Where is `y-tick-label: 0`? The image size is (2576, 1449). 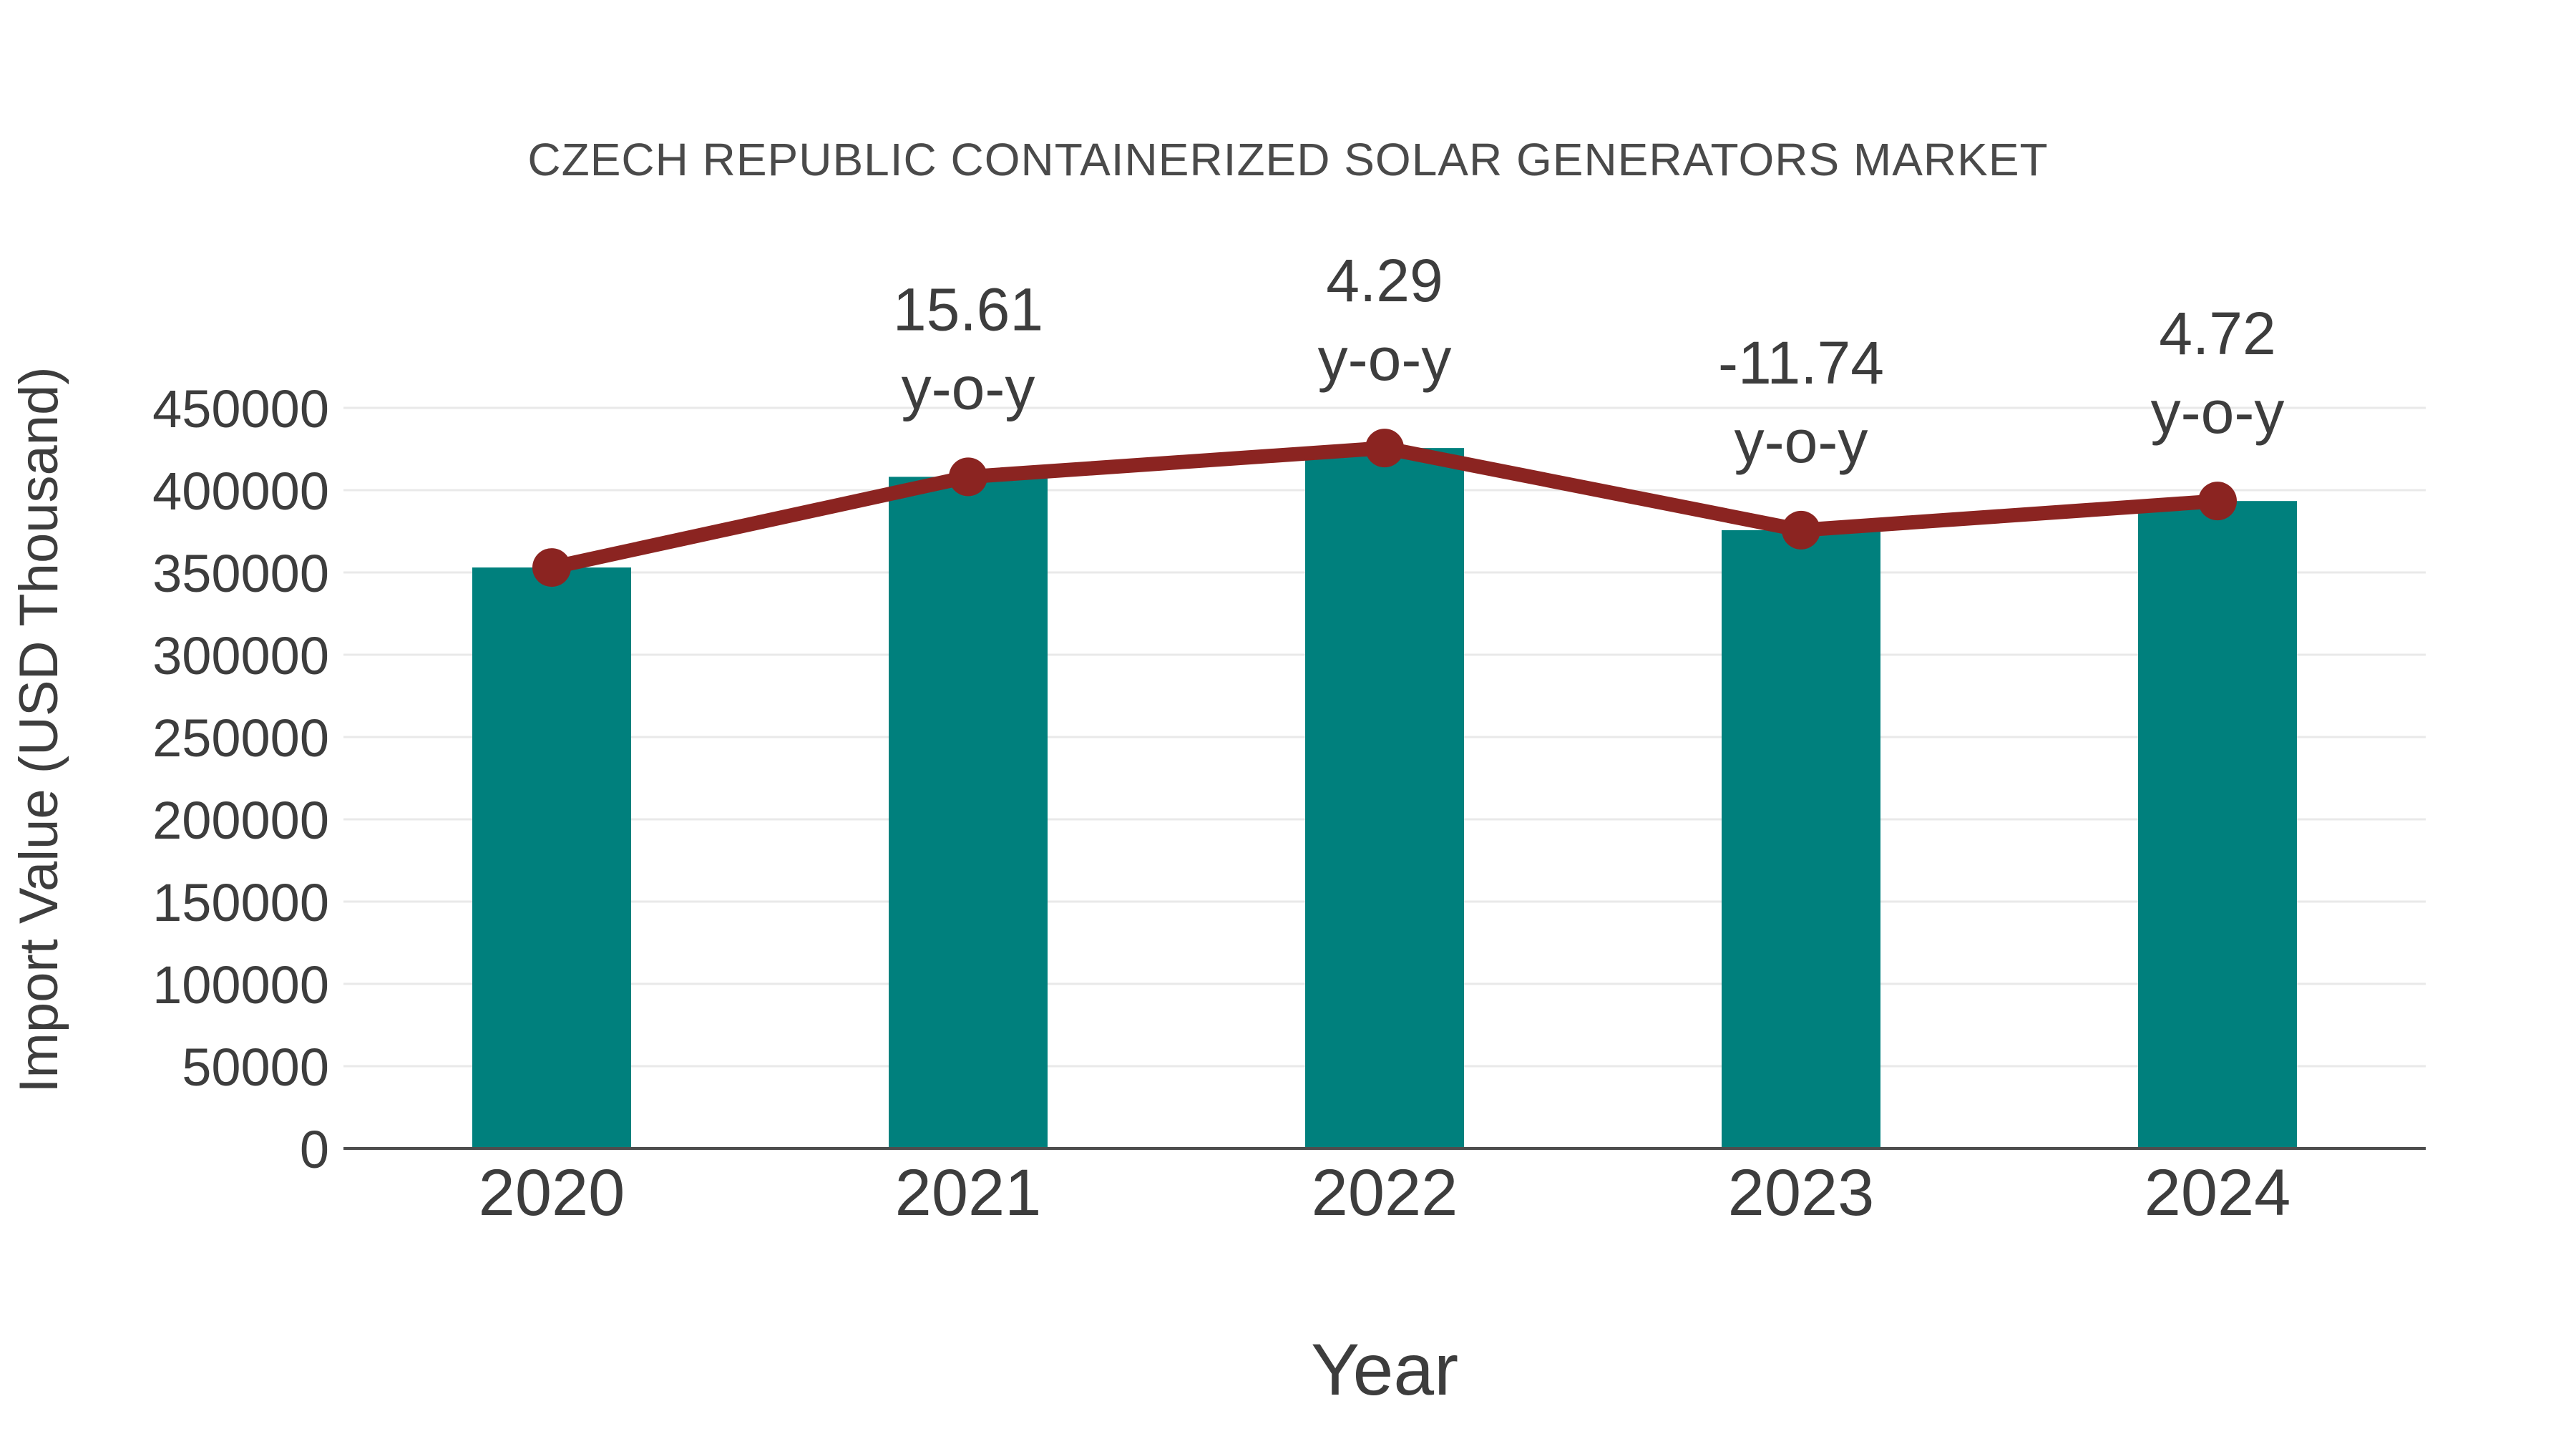
y-tick-label: 0 is located at coordinates (314, 1149).